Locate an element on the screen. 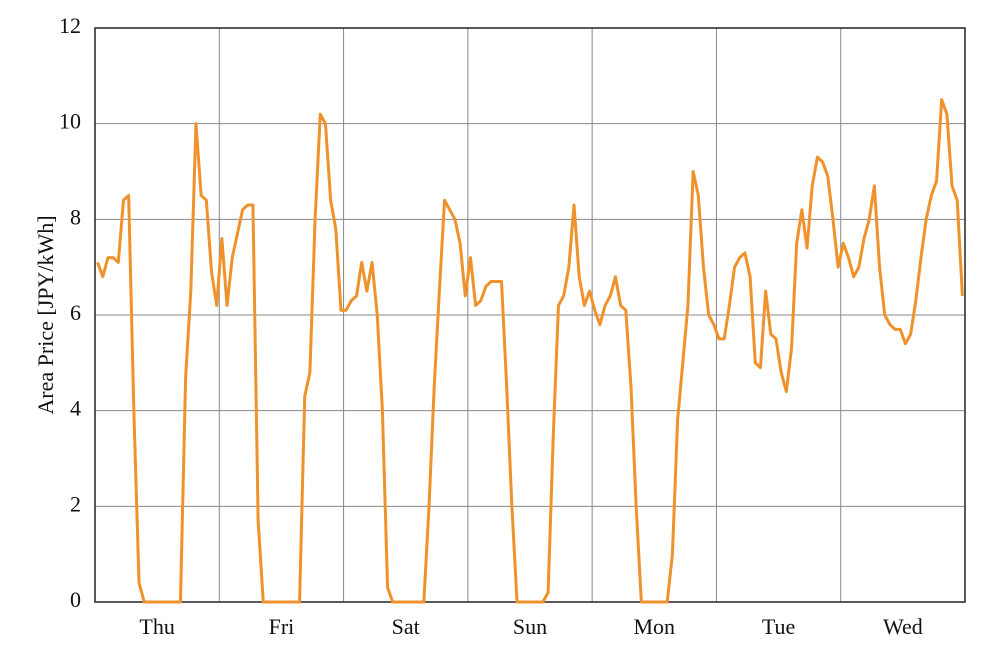 Image resolution: width=993 pixels, height=653 pixels. x-tick-label: Tue is located at coordinates (778, 626).